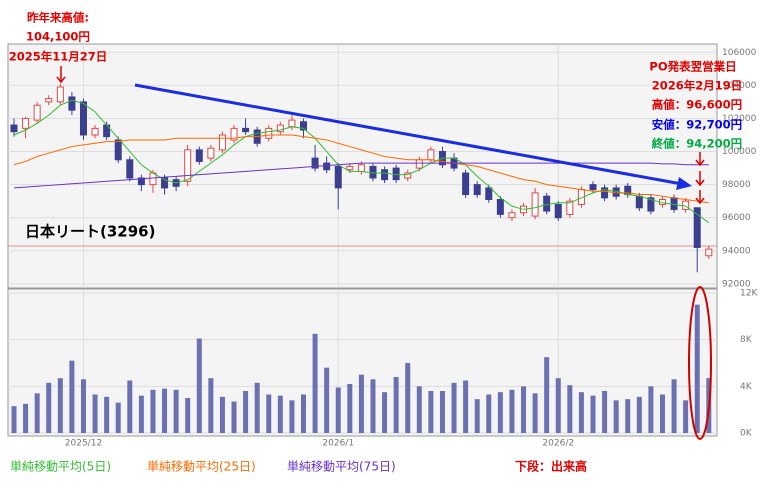 This screenshot has height=484, width=783. I want to click on trend-line, so click(408, 134).